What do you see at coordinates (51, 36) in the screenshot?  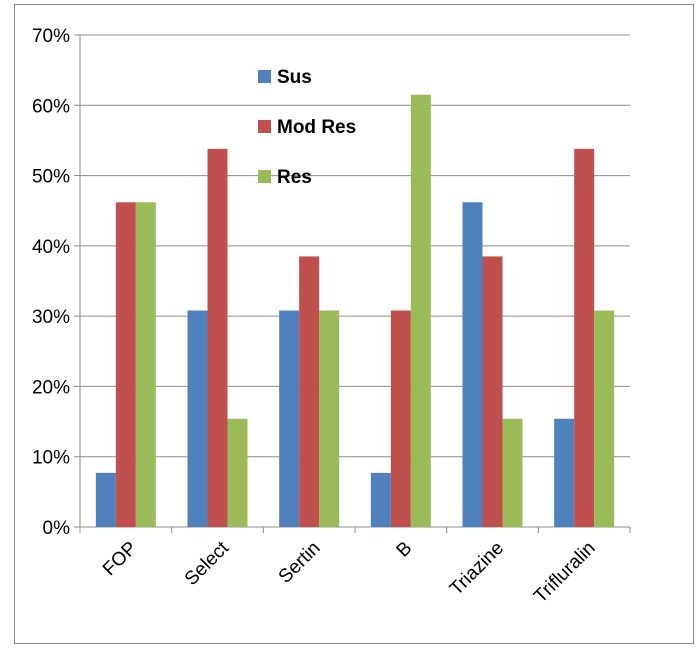 I see `y-tick-label: 70%` at bounding box center [51, 36].